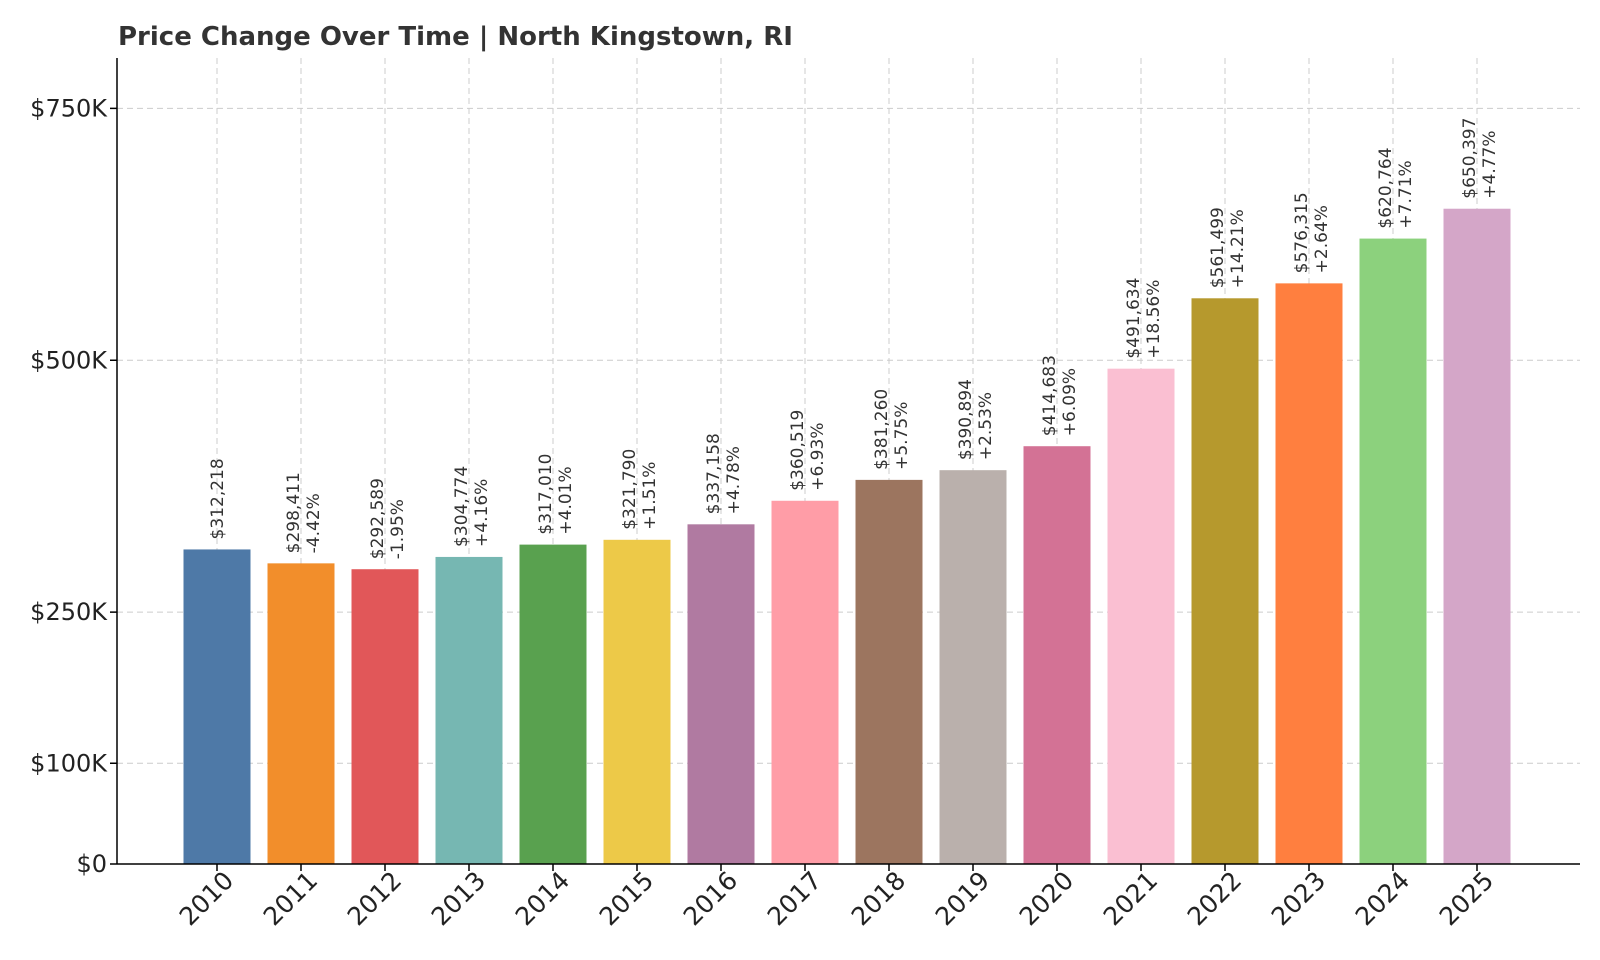 This screenshot has height=960, width=1600. Describe the element at coordinates (69, 360) in the screenshot. I see `y-tick-label: $500K` at that location.